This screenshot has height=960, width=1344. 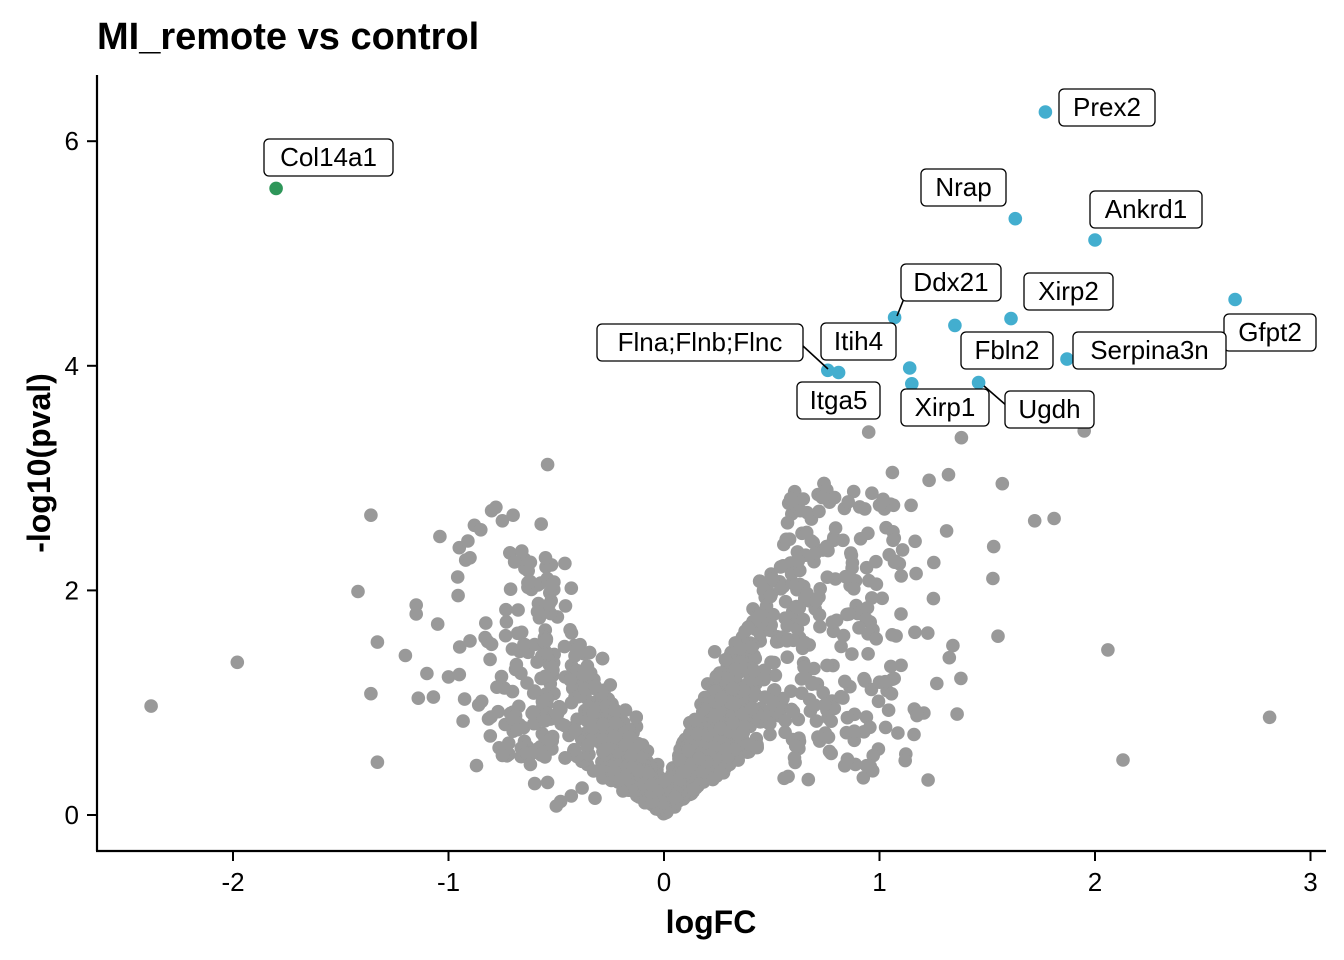 I want to click on gene-label-itga5: Itga5, so click(x=839, y=400).